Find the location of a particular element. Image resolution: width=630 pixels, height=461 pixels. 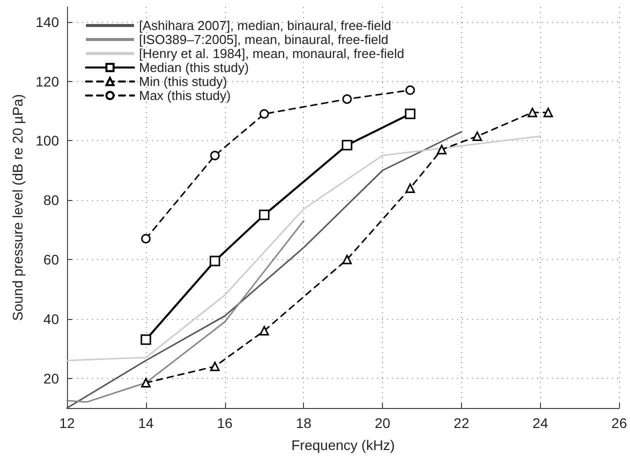

y-tick-label: 60 is located at coordinates (51, 259).